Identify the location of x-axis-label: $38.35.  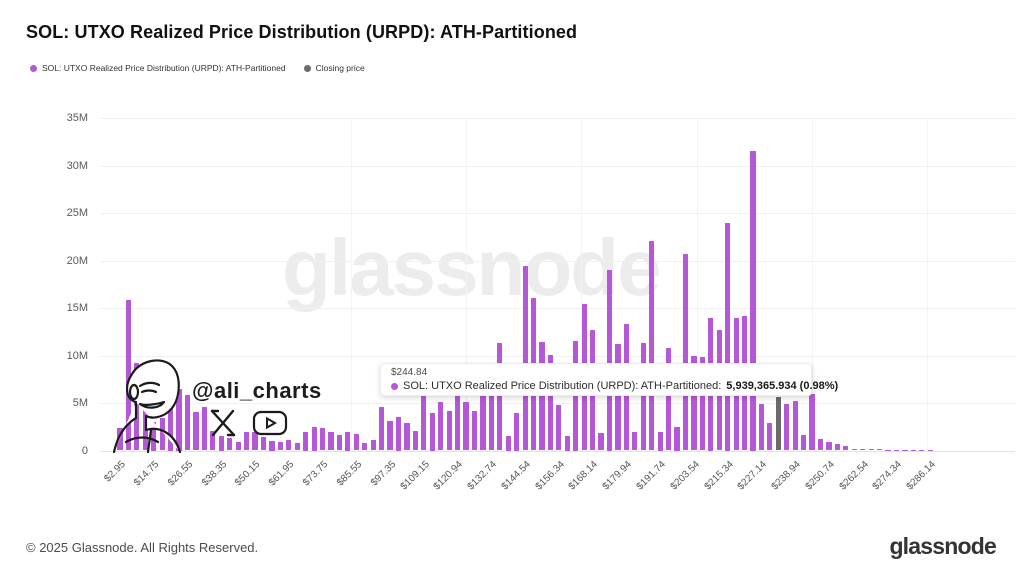
(214, 474).